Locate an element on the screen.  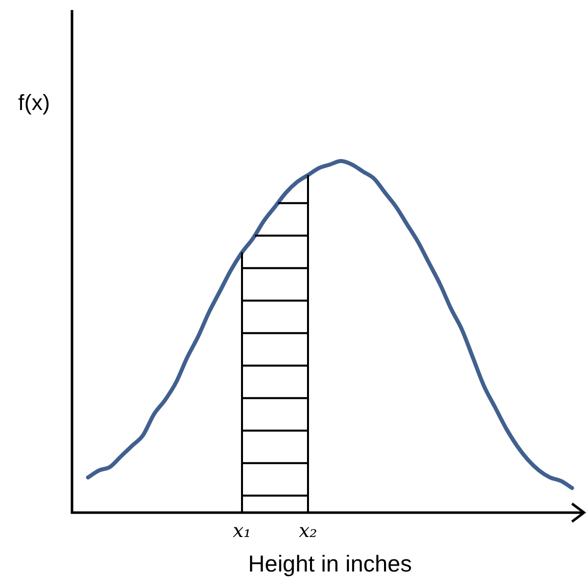
x-tick-label: x₂ is located at coordinates (308, 531).